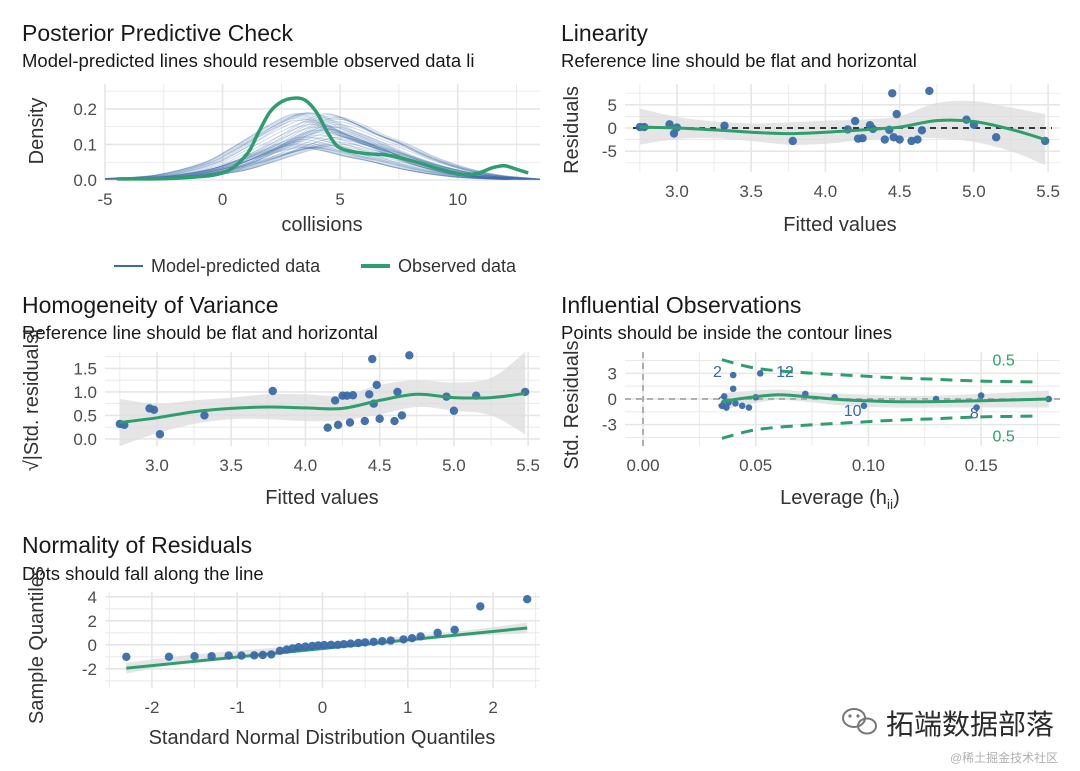  What do you see at coordinates (826, 191) in the screenshot?
I see `linearity-x-tick-label: 4.0` at bounding box center [826, 191].